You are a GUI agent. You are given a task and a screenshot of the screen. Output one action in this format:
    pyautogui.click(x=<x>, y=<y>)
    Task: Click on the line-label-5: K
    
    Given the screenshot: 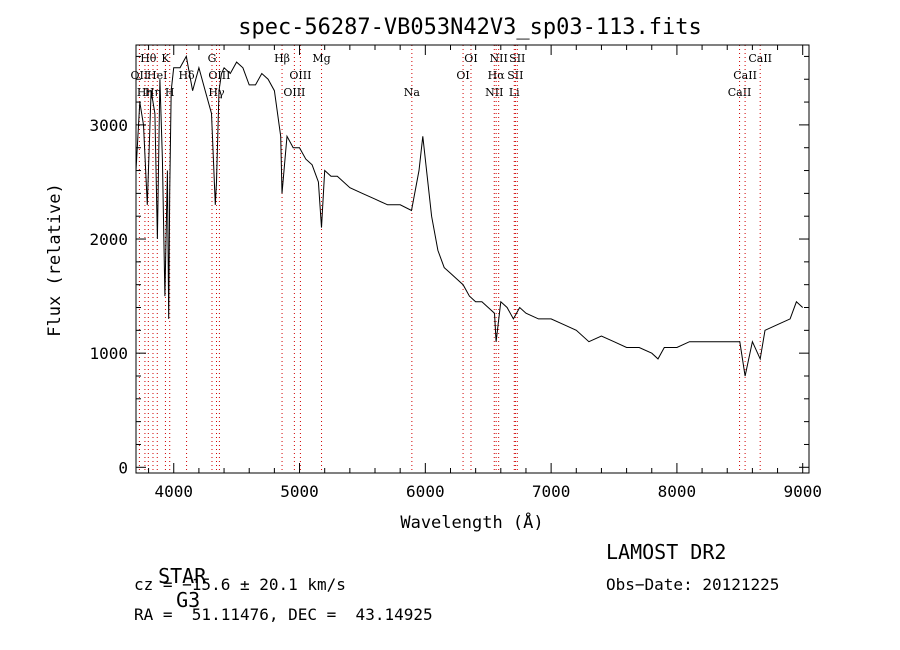 What is the action you would take?
    pyautogui.click(x=165, y=58)
    